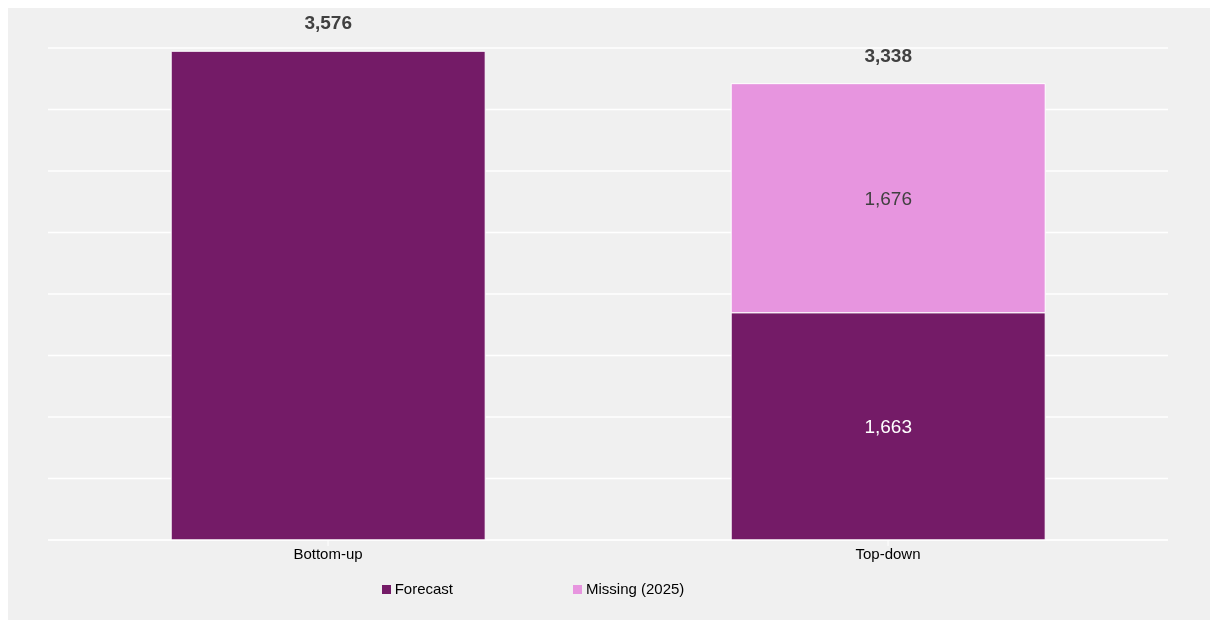 This screenshot has height=628, width=1218. Describe the element at coordinates (888, 553) in the screenshot. I see `x-tick-label: Top-down` at that location.